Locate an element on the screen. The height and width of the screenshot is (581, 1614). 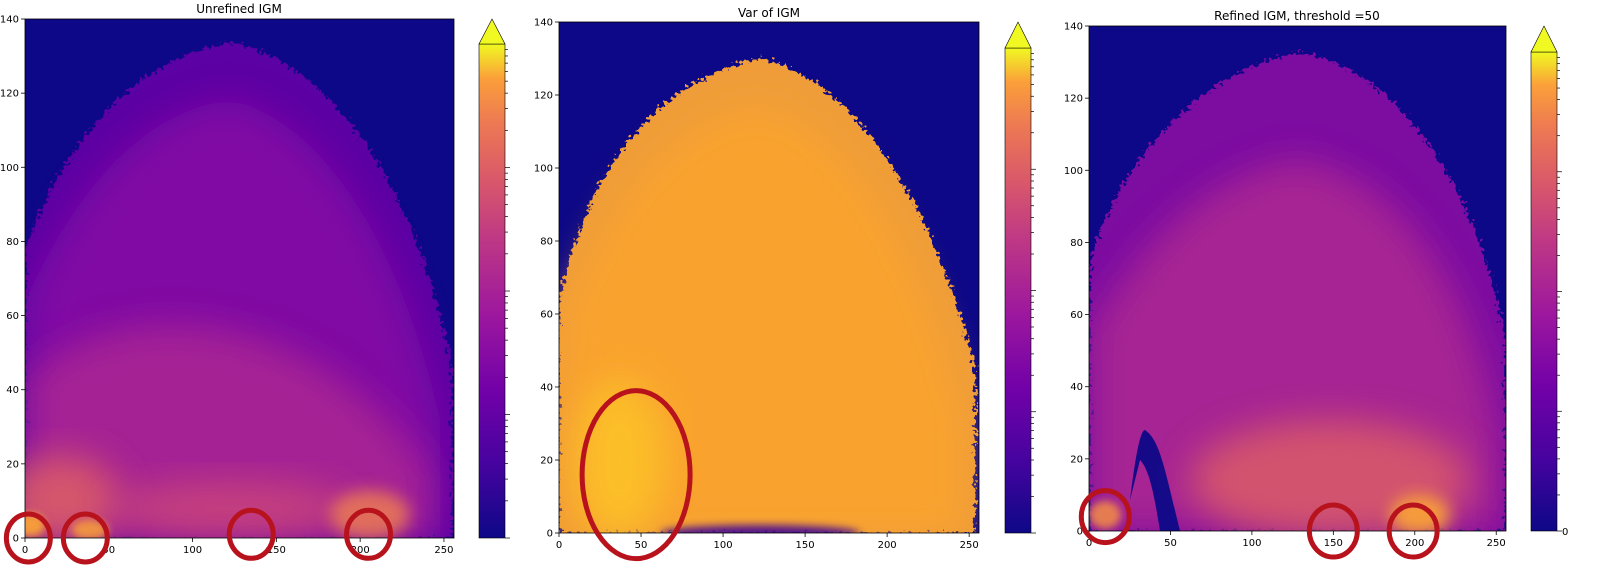
colorbar-clipped-label: 0 is located at coordinates (1565, 532).